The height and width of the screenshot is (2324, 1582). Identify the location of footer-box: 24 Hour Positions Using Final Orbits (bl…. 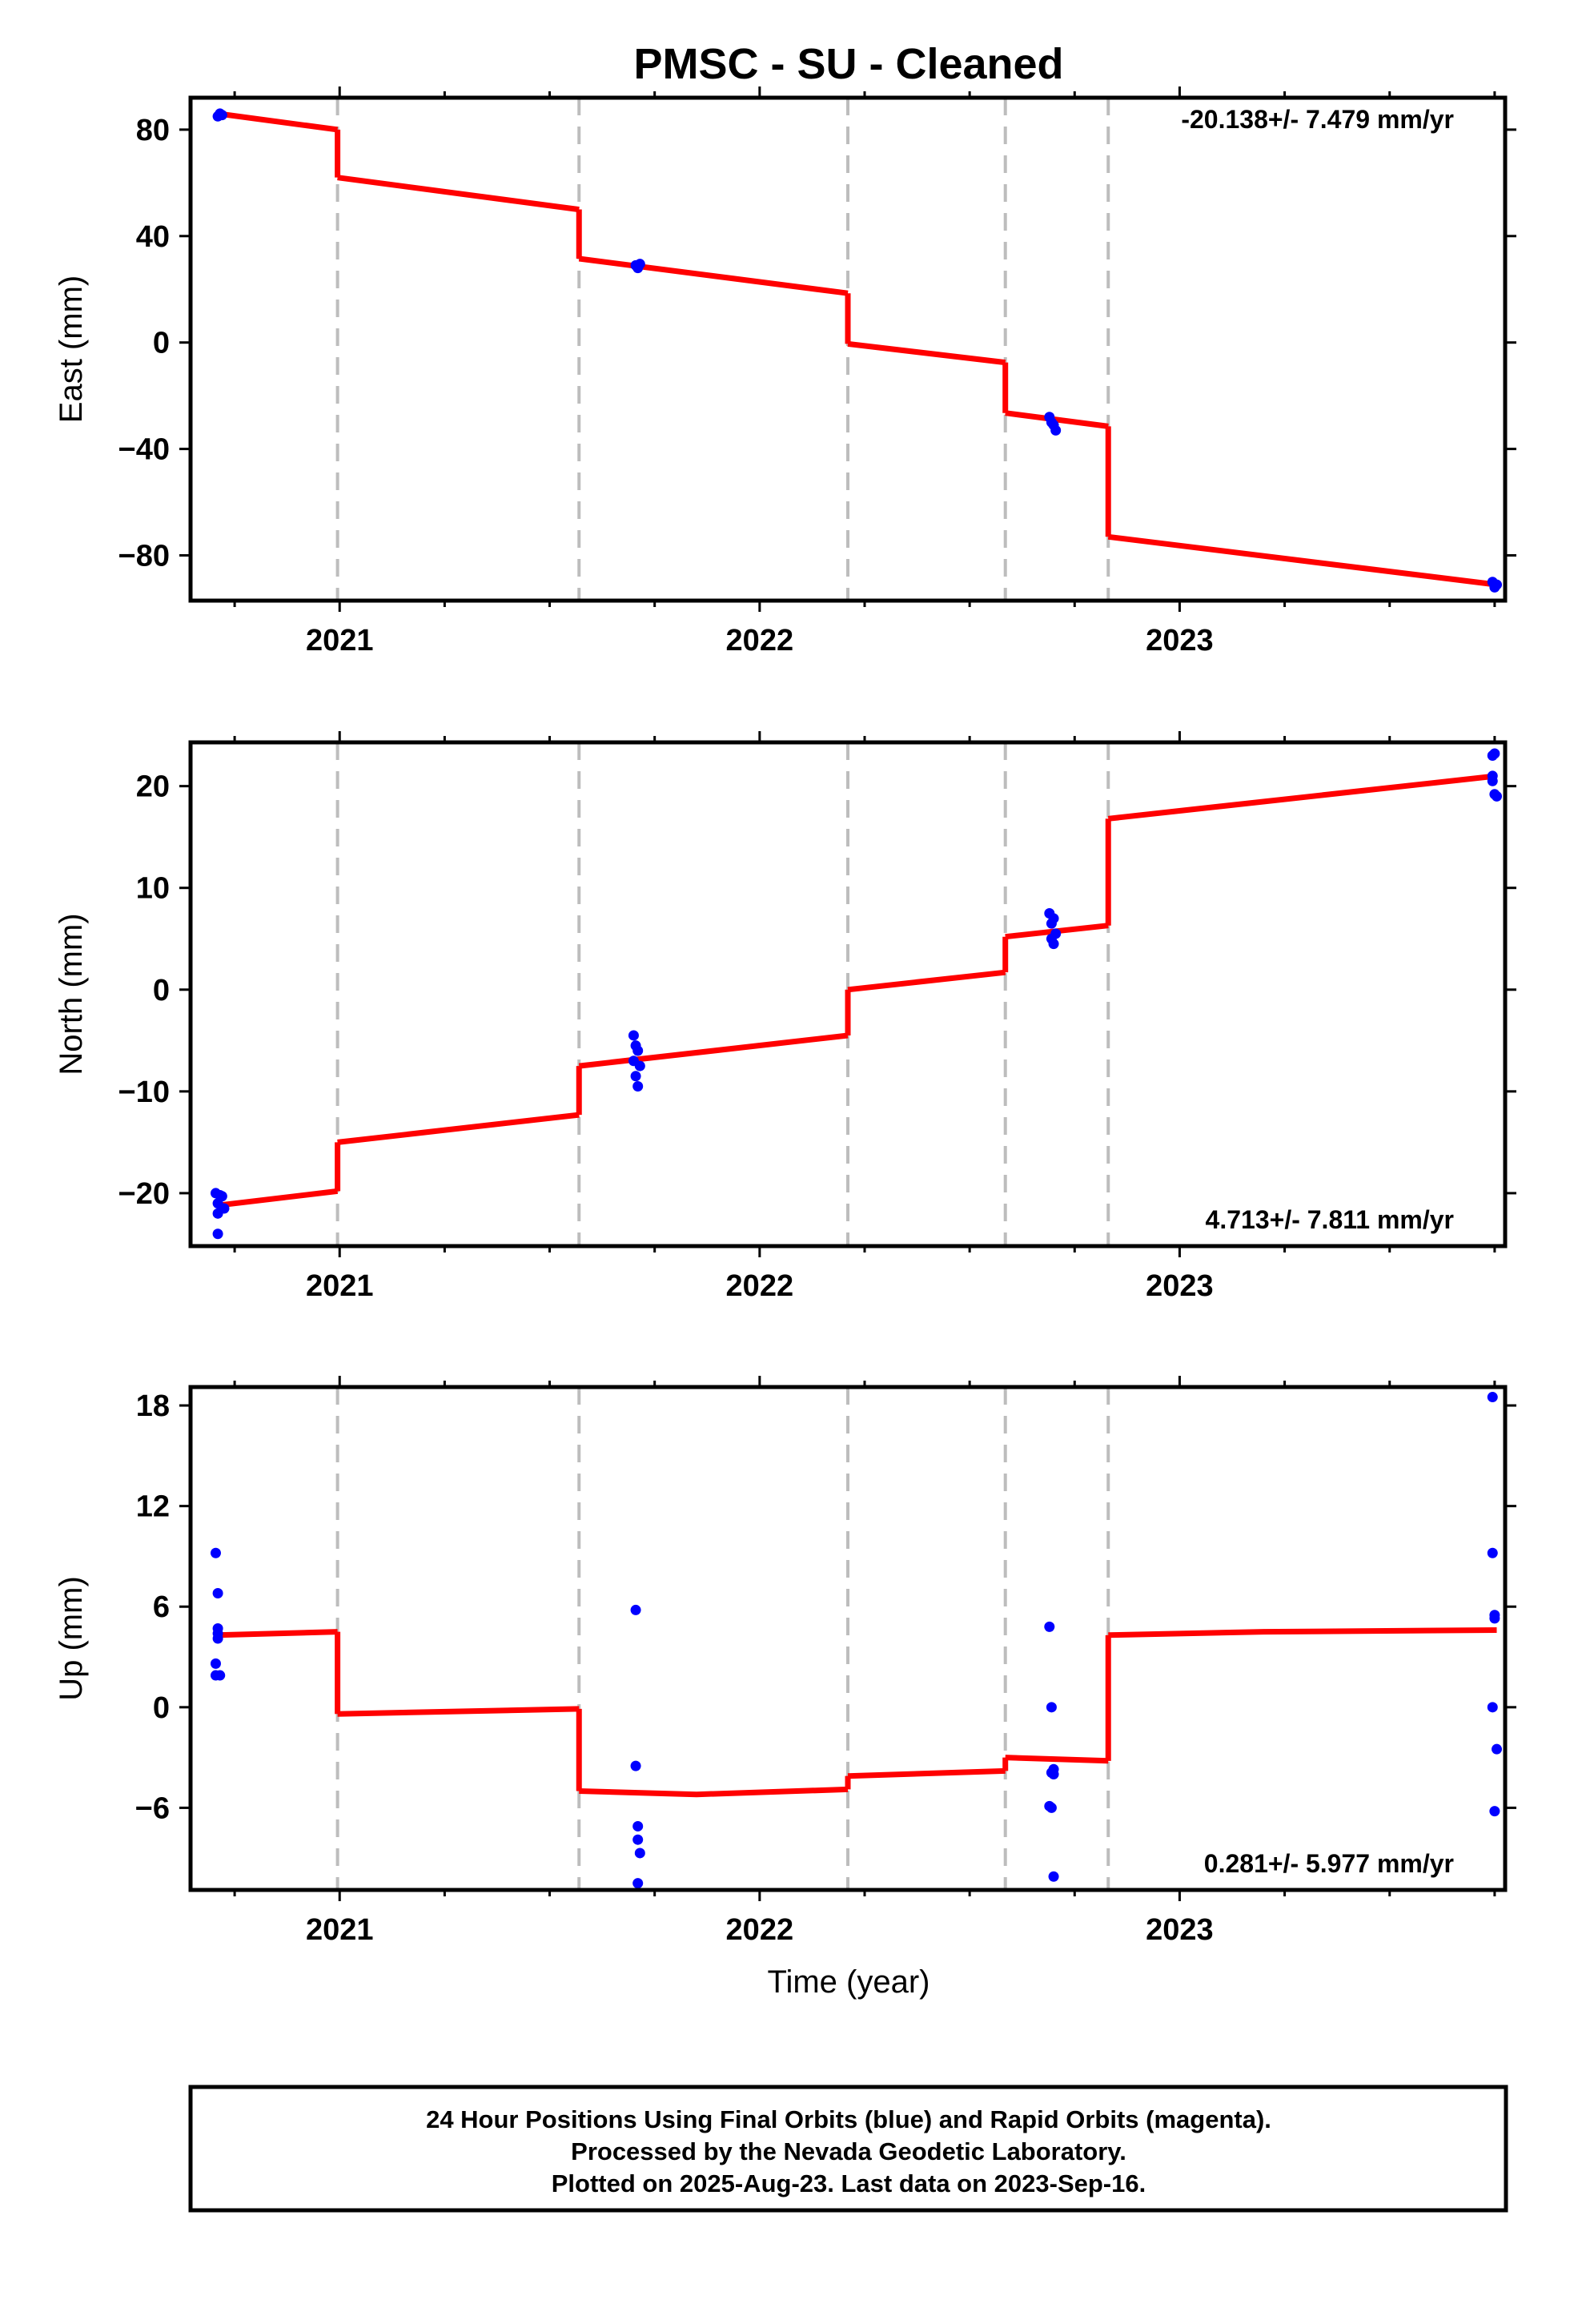
(848, 2149).